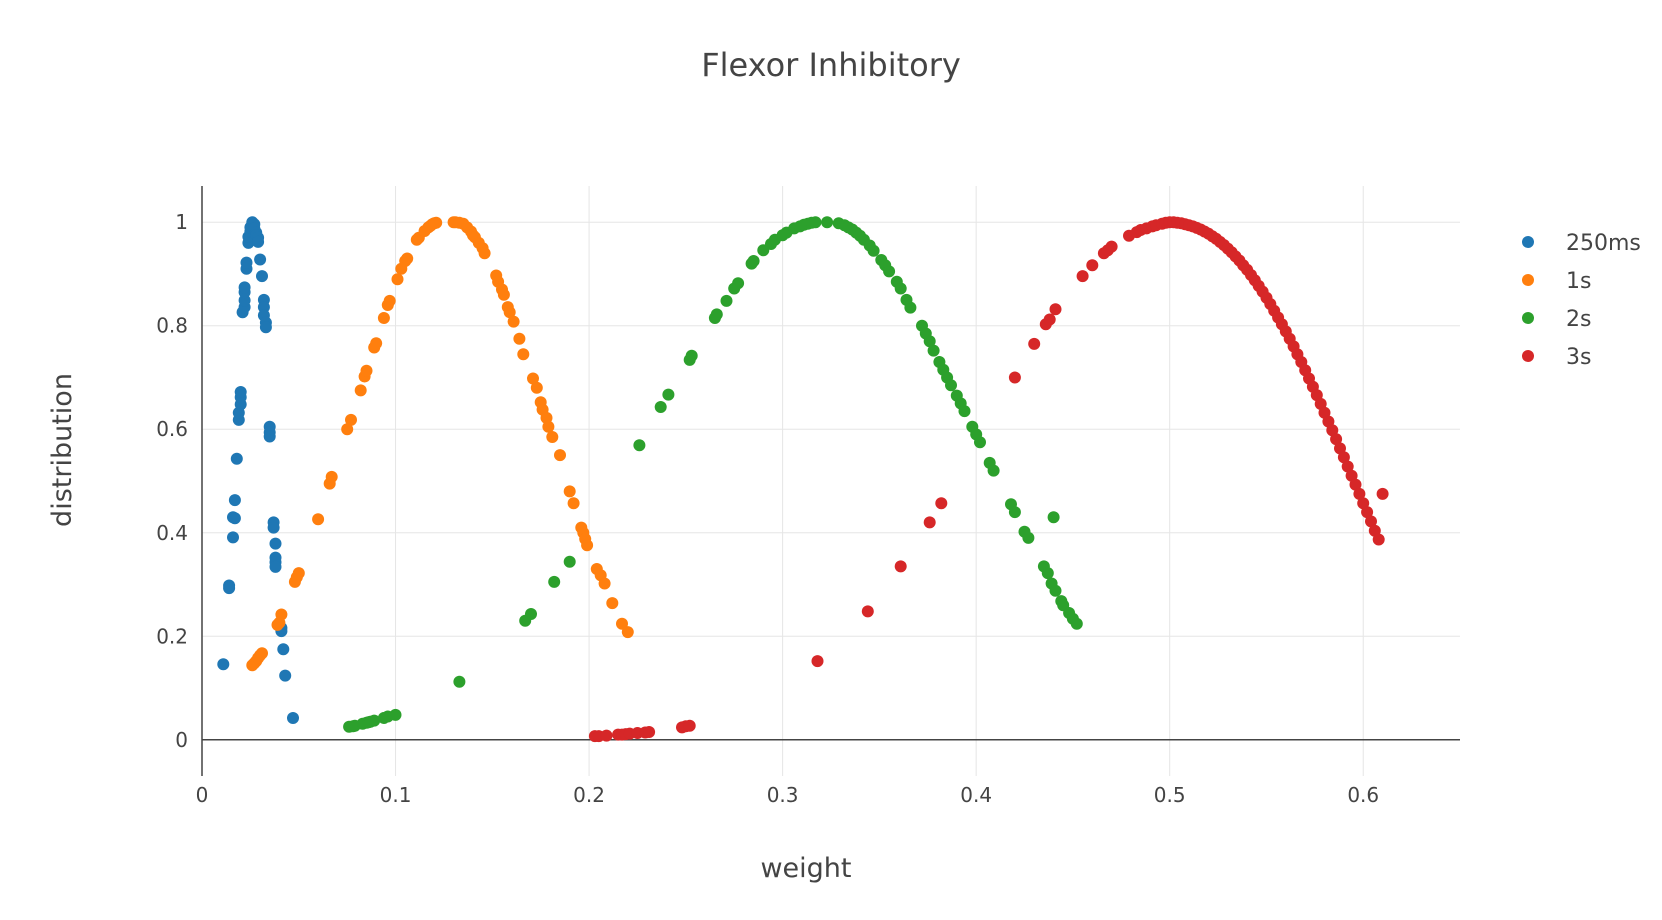 Image resolution: width=1662 pixels, height=920 pixels. I want to click on y-tick-label: 0.2, so click(172, 636).